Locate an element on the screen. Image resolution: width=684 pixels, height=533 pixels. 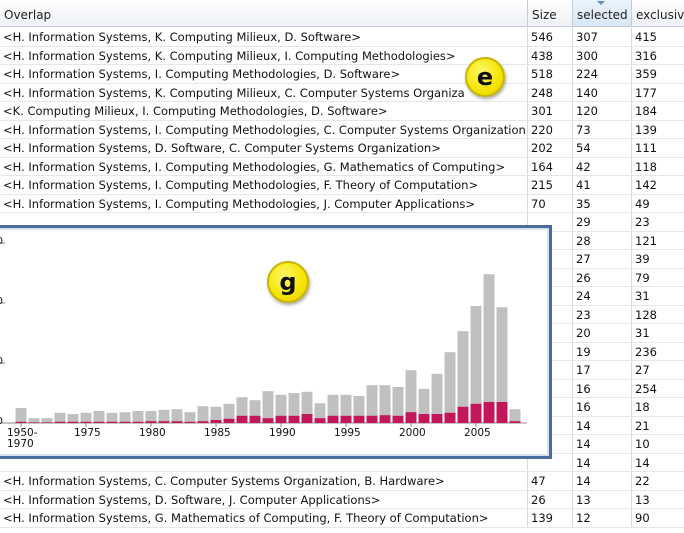
table-cell: 111 is located at coordinates (658, 148).